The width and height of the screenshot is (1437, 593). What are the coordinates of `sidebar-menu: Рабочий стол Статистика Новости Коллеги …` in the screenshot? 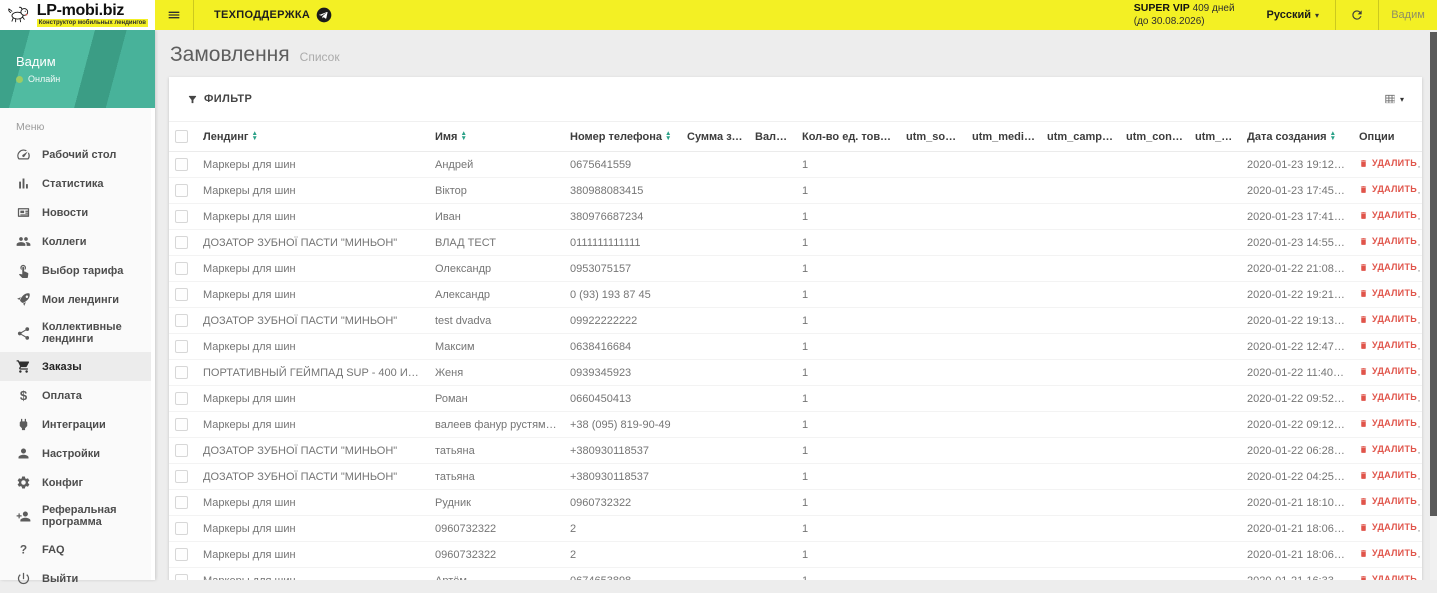 It's located at (77, 366).